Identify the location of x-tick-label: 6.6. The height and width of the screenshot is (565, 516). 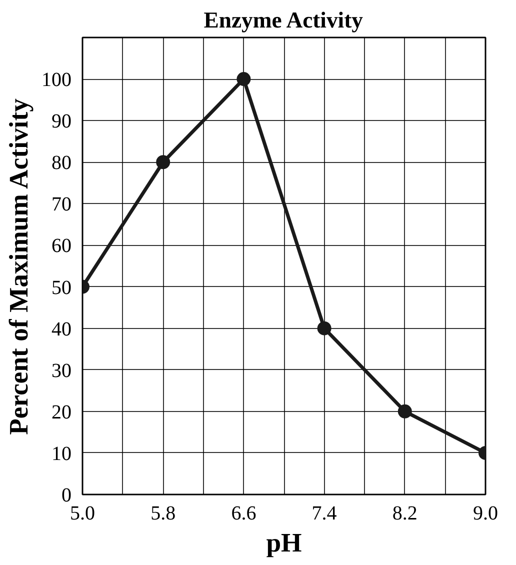
(243, 513).